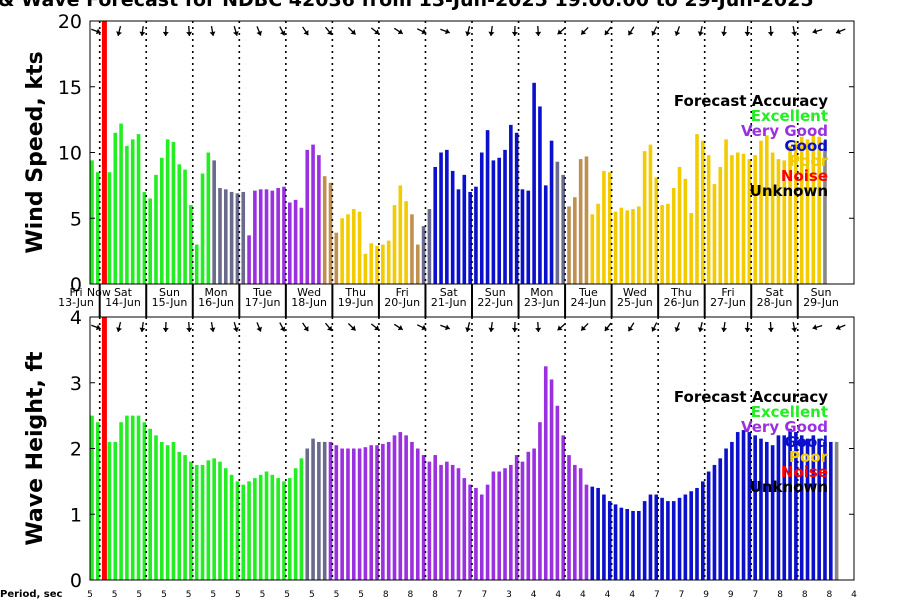 This screenshot has height=600, width=900. Describe the element at coordinates (76, 219) in the screenshot. I see `y-tick-label: 5` at that location.